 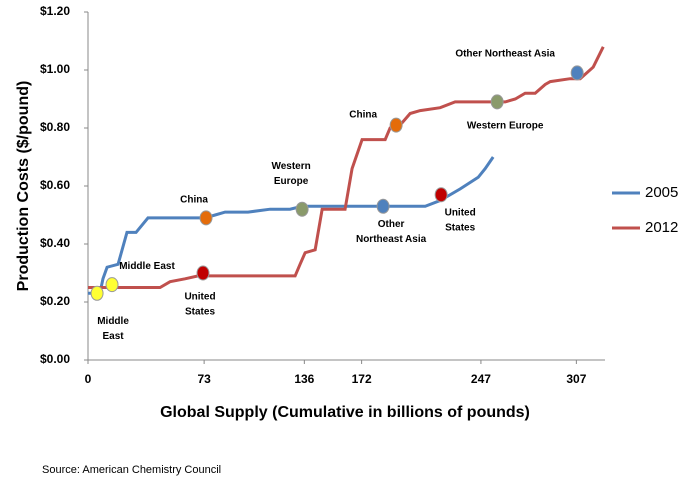 What do you see at coordinates (55, 69) in the screenshot?
I see `y-tick-label: $1.00` at bounding box center [55, 69].